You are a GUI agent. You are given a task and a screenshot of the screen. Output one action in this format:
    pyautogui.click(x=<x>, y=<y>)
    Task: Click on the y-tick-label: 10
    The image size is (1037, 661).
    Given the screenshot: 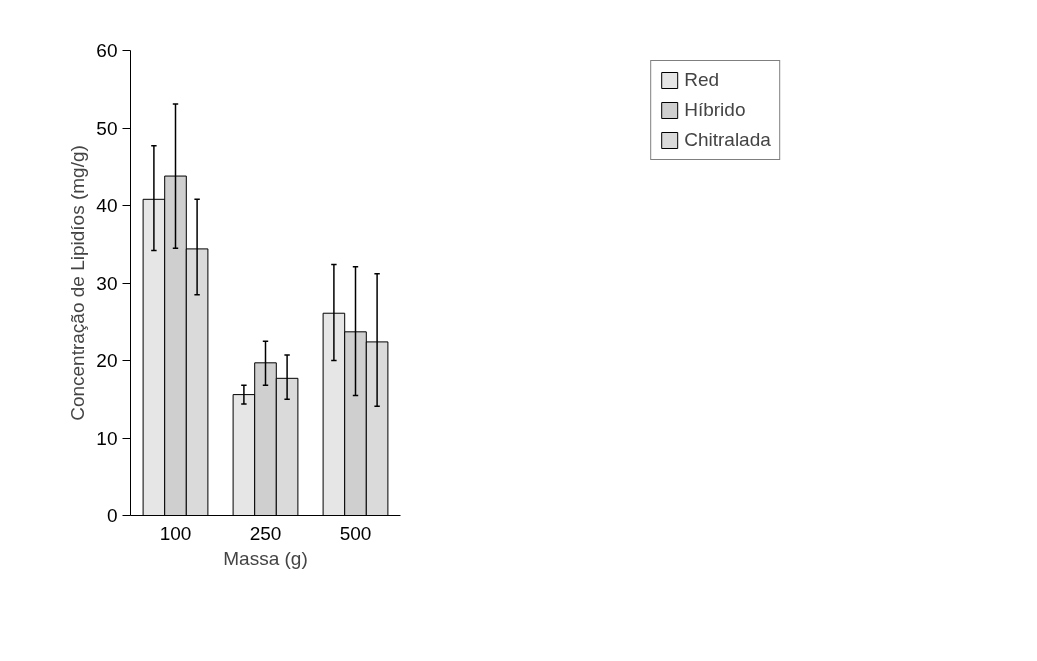 What is the action you would take?
    pyautogui.click(x=107, y=438)
    